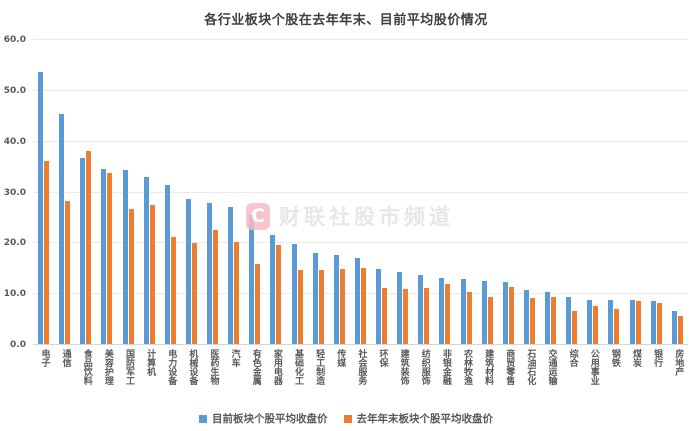  What do you see at coordinates (488, 367) in the screenshot?
I see `x-category-label: 建筑材料` at bounding box center [488, 367].